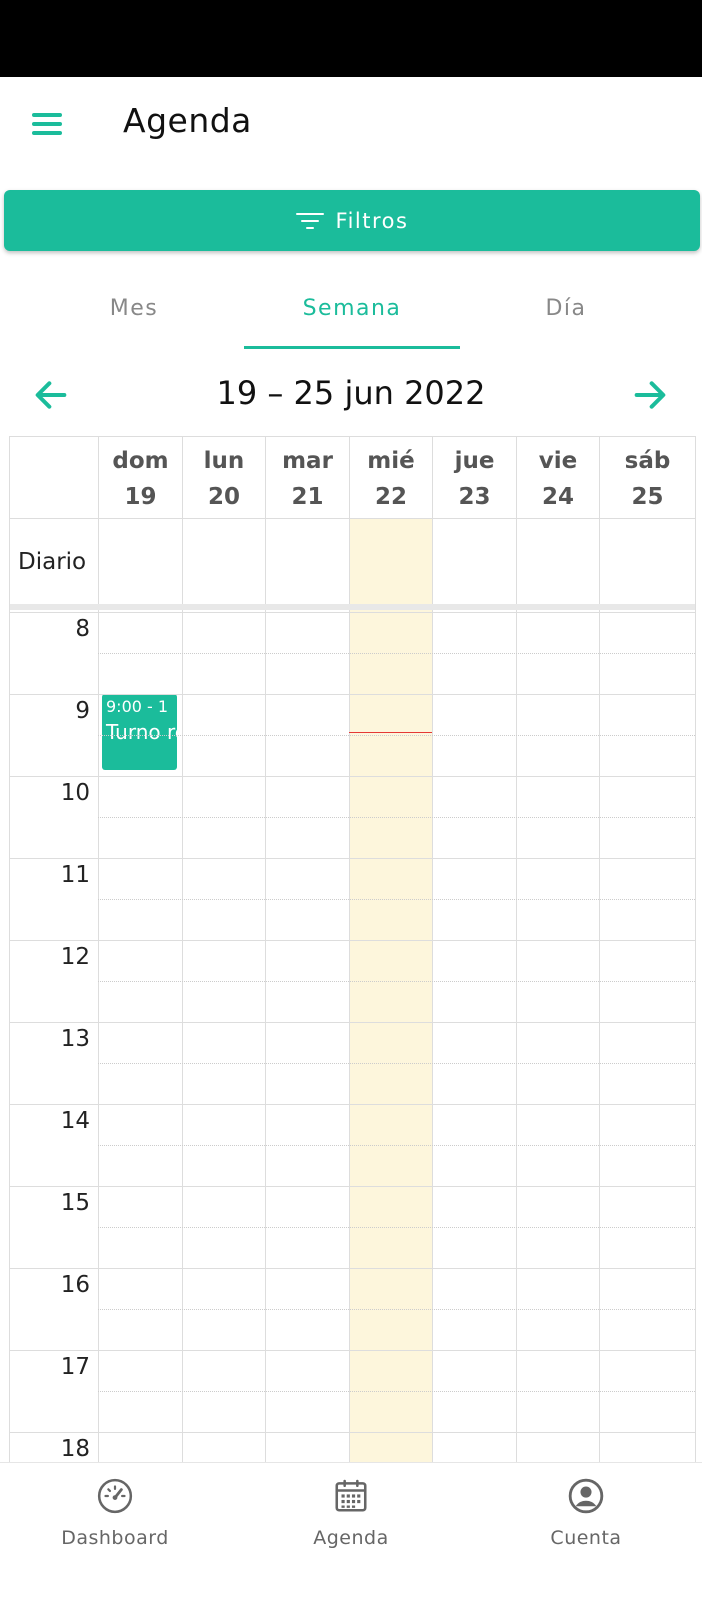  Describe the element at coordinates (351, 1495) in the screenshot. I see `calendar-icon` at that location.